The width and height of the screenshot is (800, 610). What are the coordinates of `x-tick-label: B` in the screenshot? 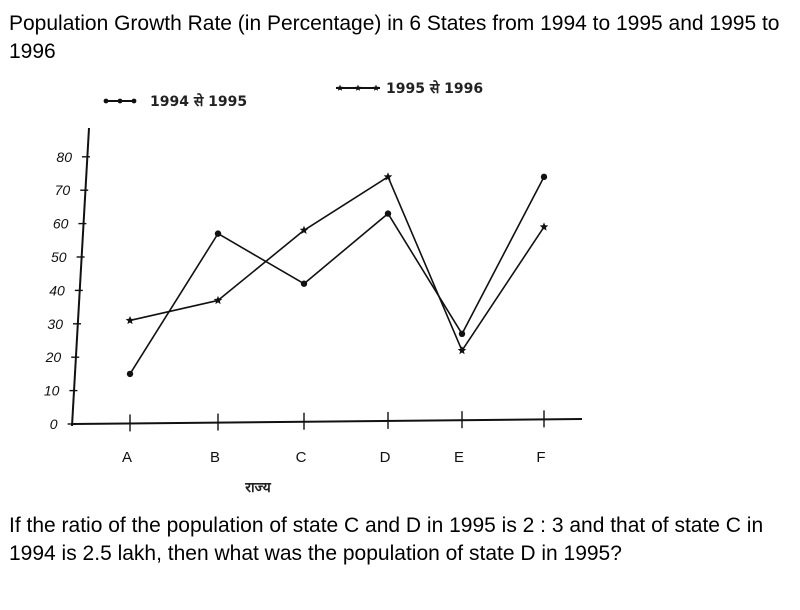 It's located at (215, 457).